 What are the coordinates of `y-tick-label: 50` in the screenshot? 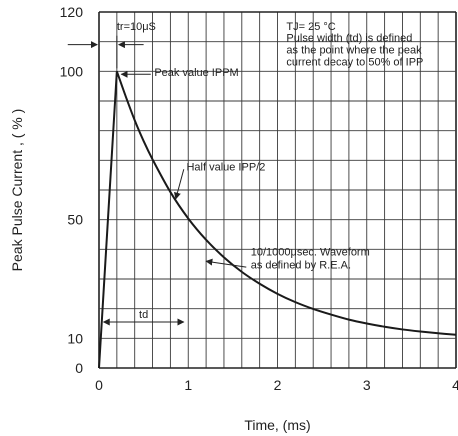 It's located at (75, 220).